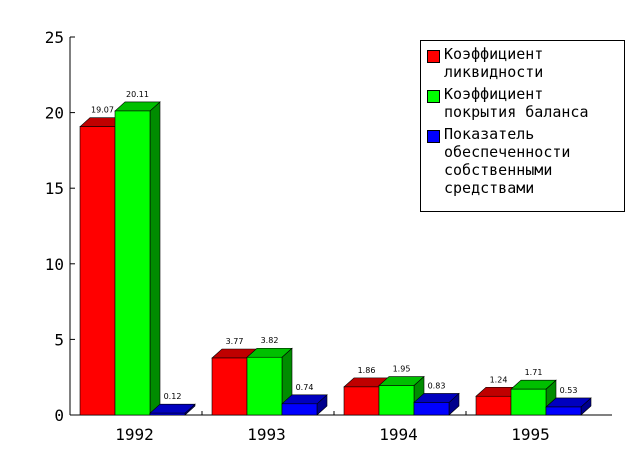 The height and width of the screenshot is (469, 642). What do you see at coordinates (235, 341) in the screenshot?
I see `data-label: 3.77` at bounding box center [235, 341].